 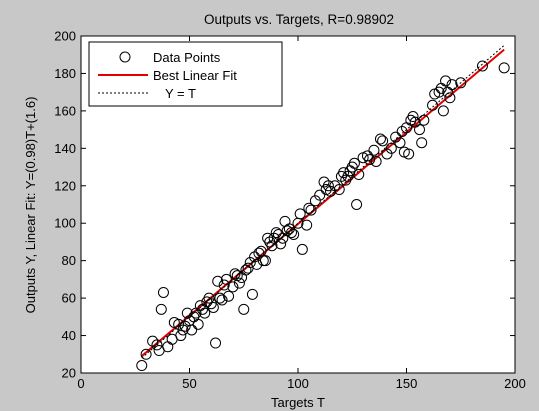 I want to click on y-tick-label: 60, so click(x=69, y=298).